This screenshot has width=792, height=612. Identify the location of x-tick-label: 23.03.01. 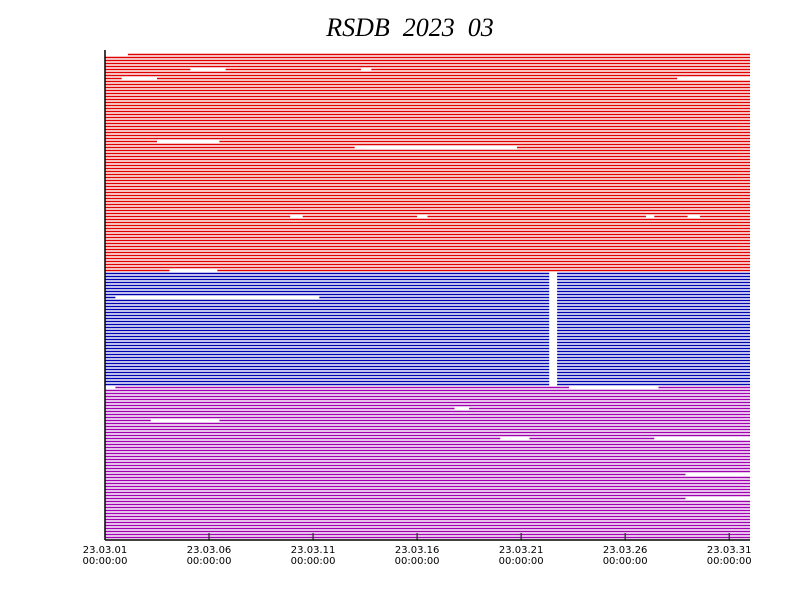
(105, 550).